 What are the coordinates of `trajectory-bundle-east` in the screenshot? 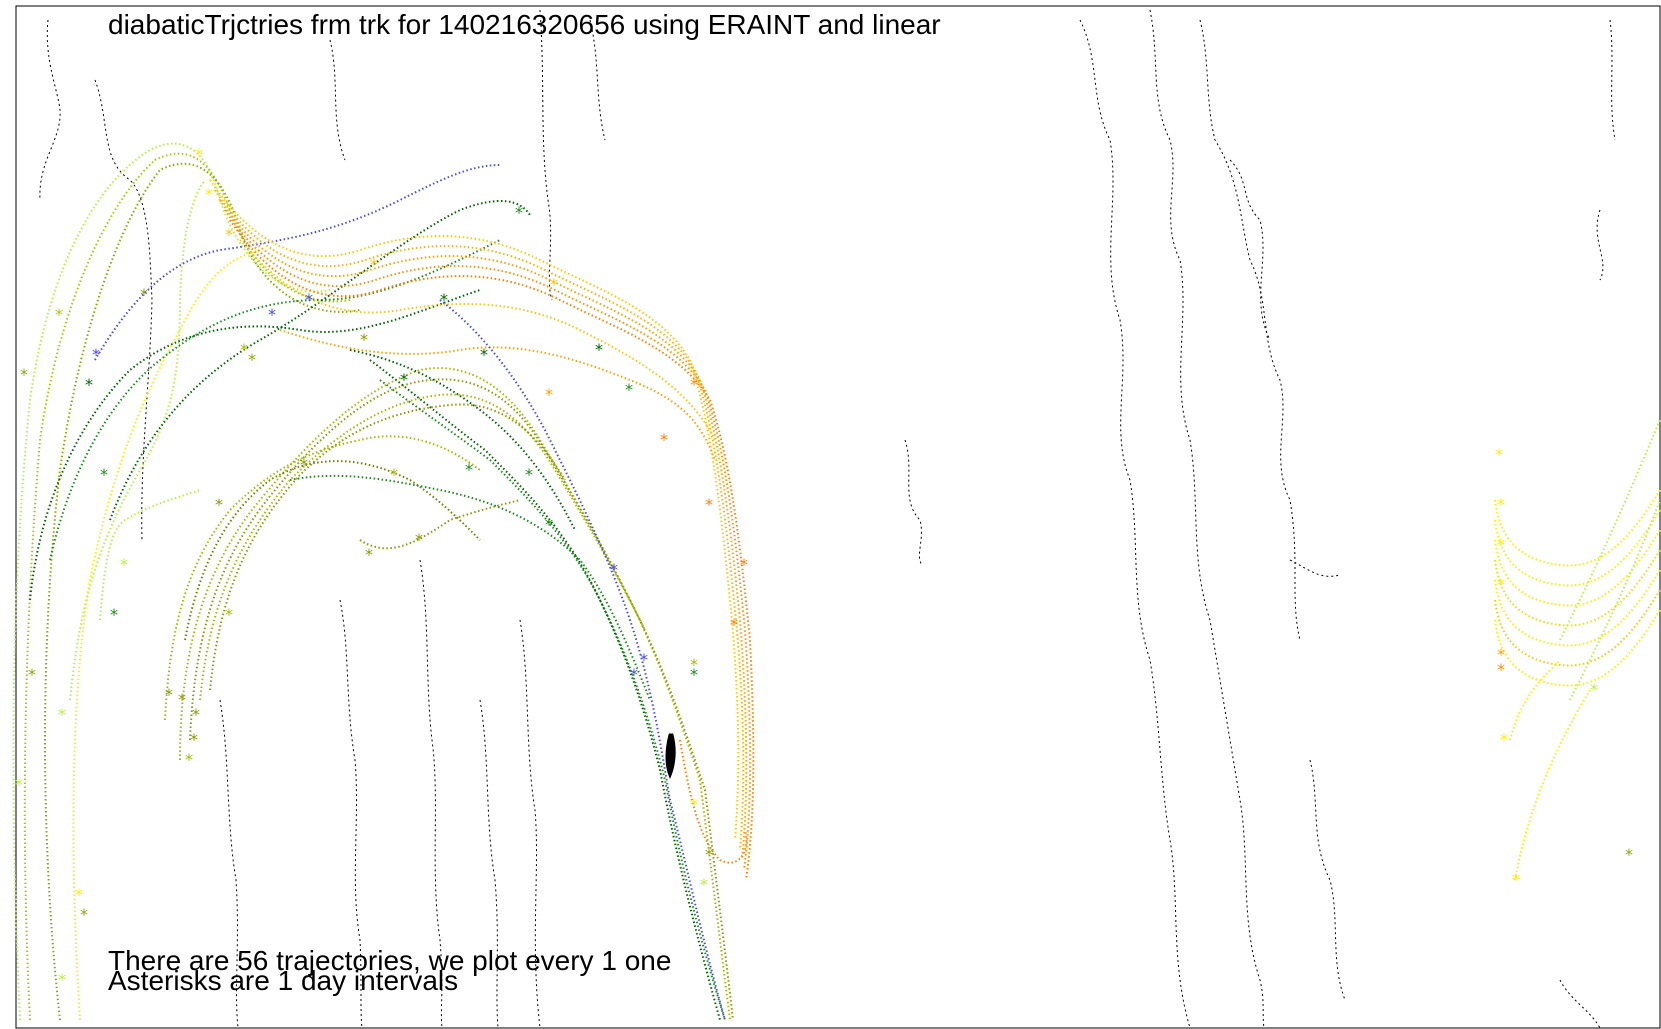 It's located at (1577, 650).